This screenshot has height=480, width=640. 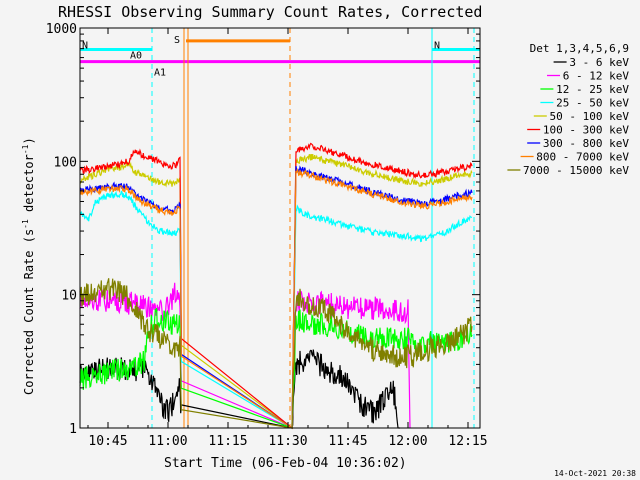 I want to click on x-tick-label-0: 10:45, so click(x=107, y=441).